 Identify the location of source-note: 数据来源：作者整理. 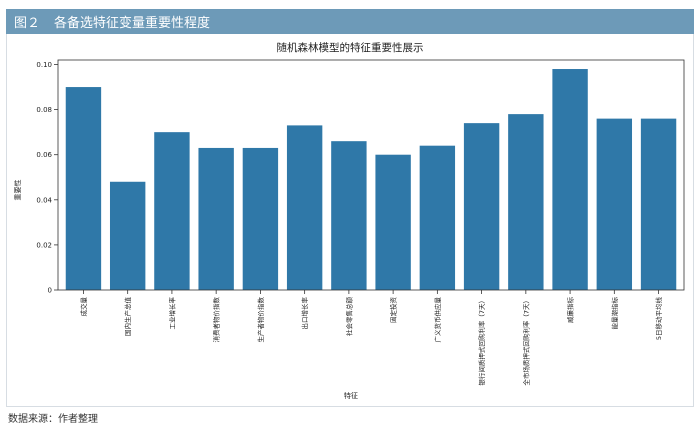
(53, 419).